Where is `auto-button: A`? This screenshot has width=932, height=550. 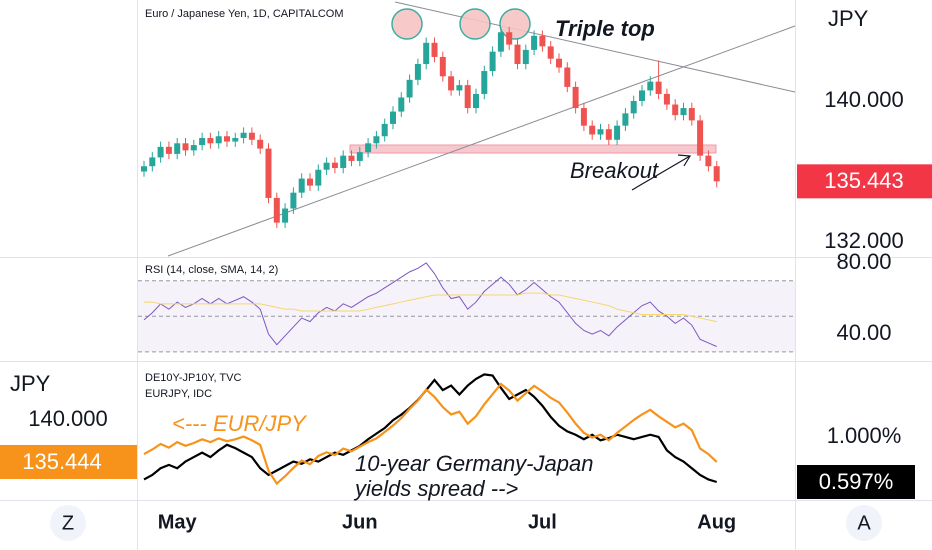 auto-button: A is located at coordinates (864, 523).